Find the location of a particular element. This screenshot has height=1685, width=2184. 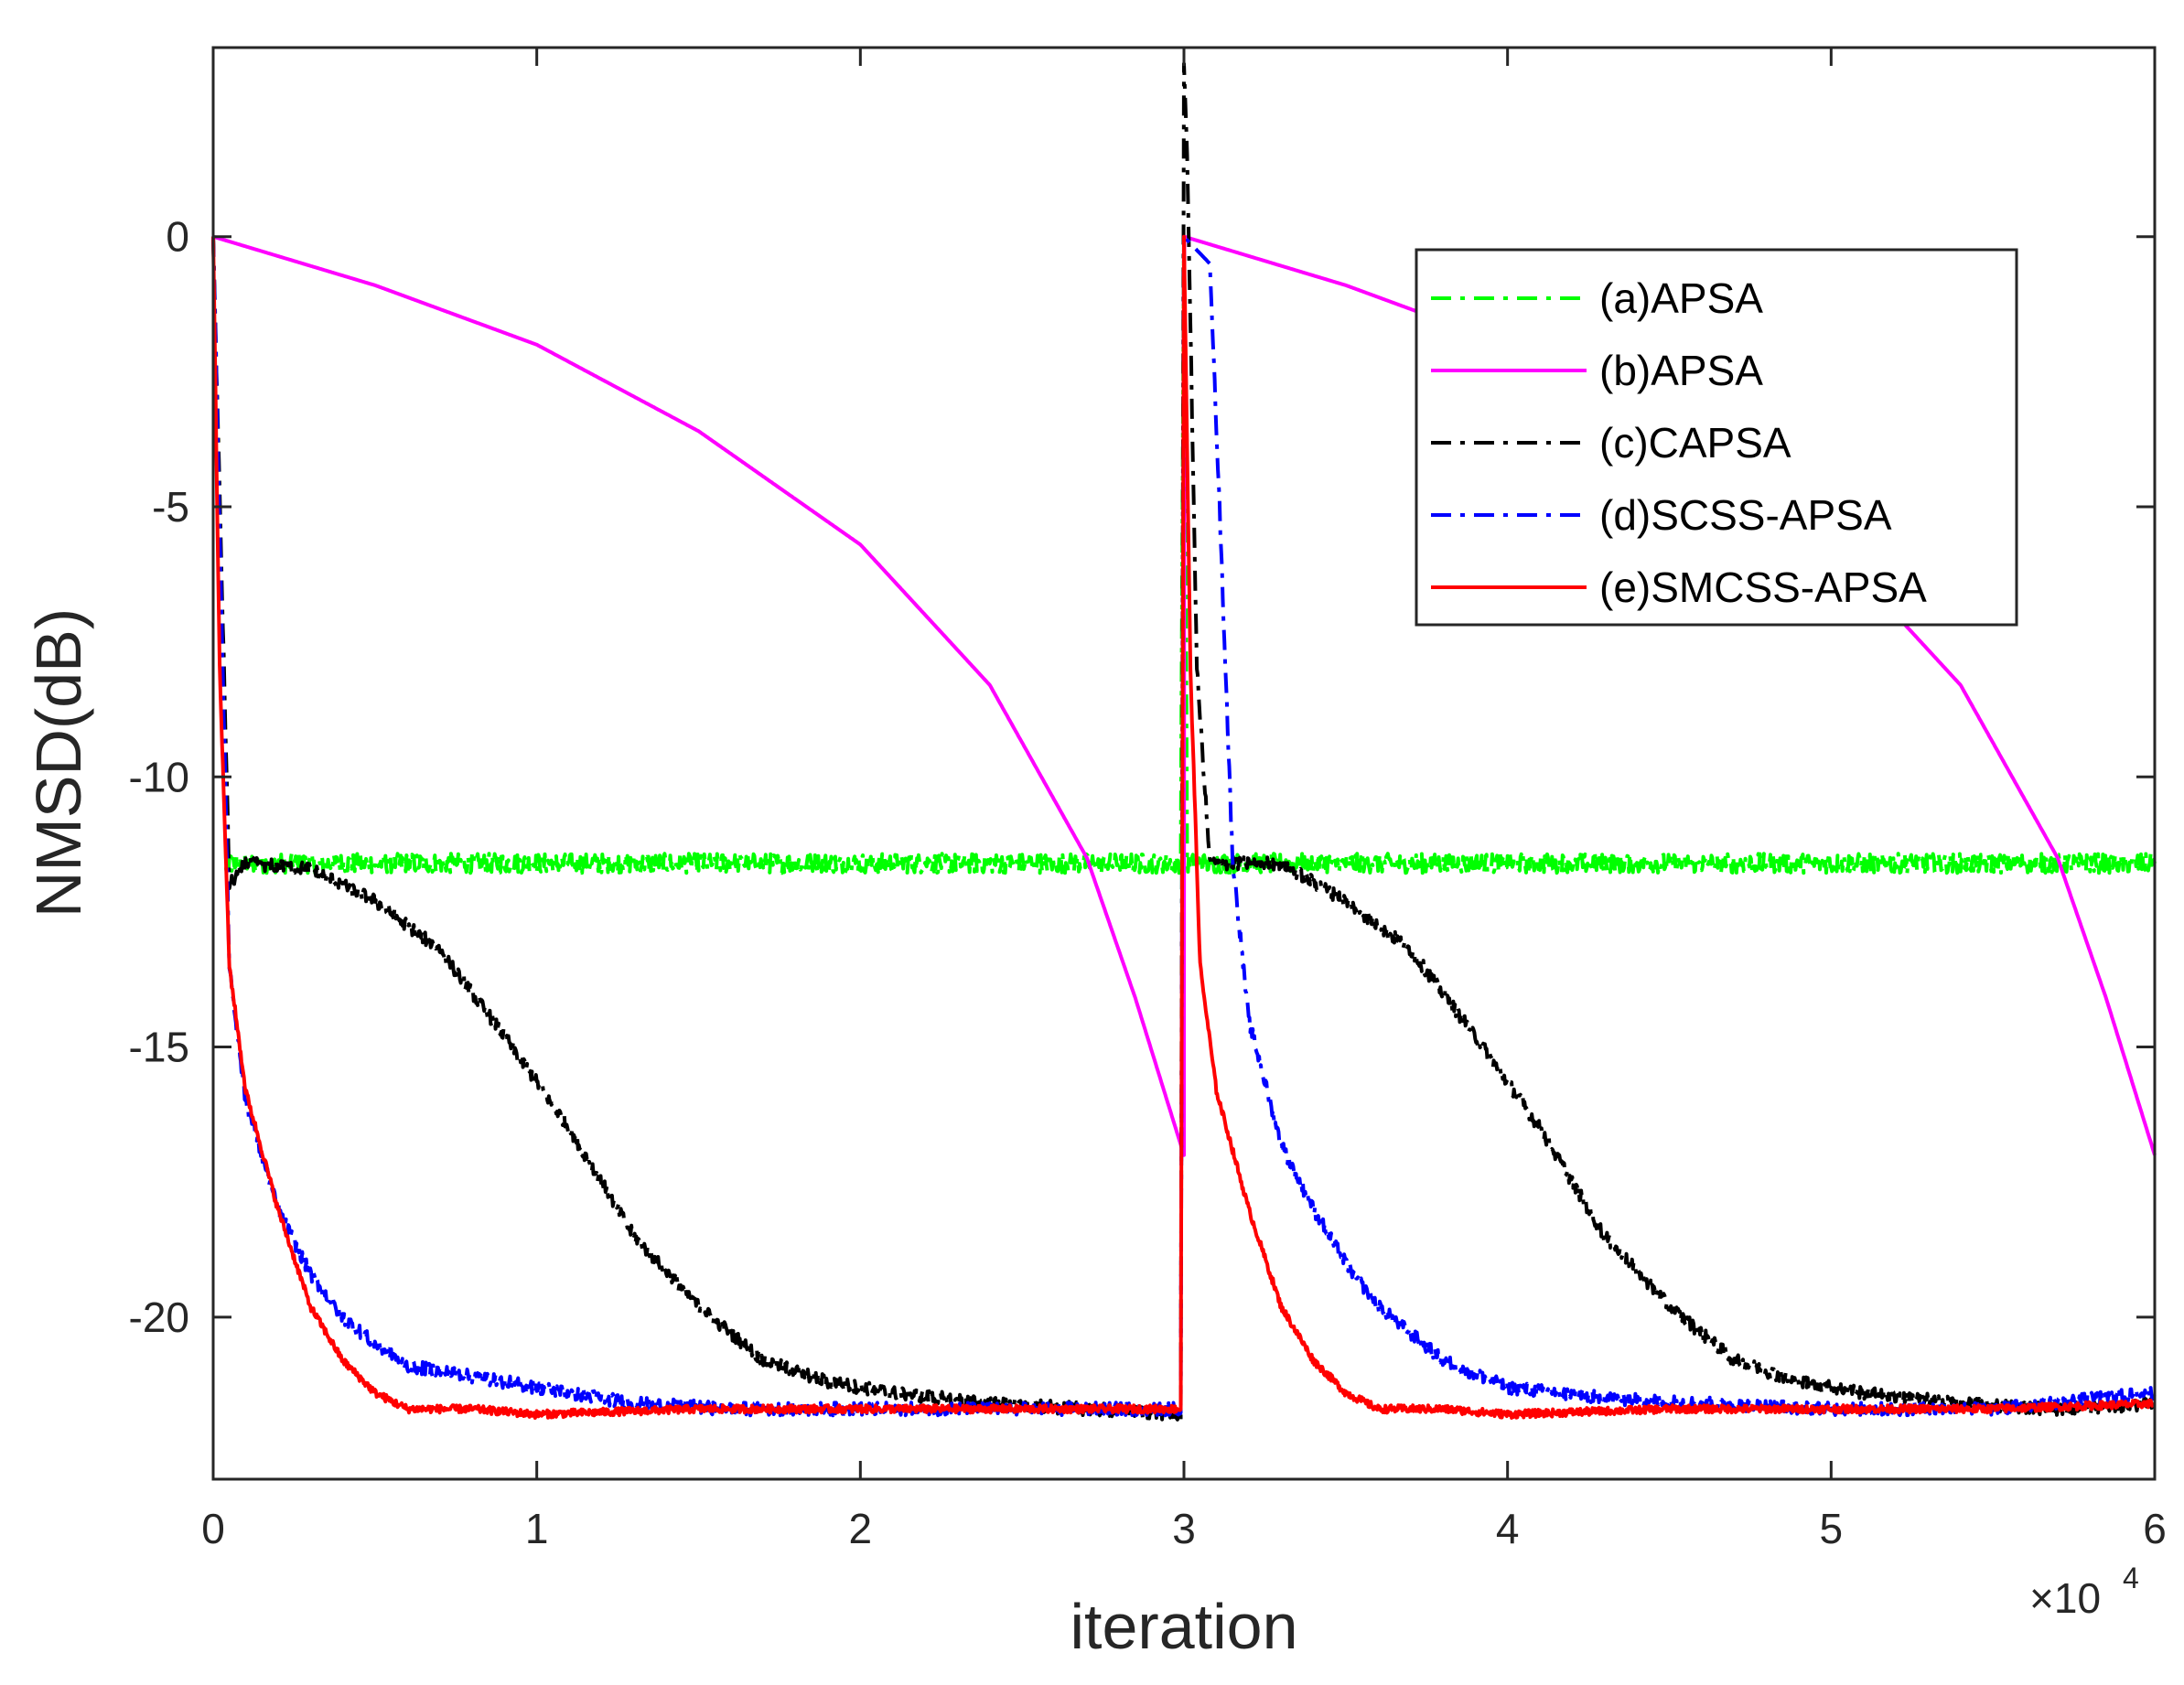

y-tick-label: -10 is located at coordinates (159, 776).